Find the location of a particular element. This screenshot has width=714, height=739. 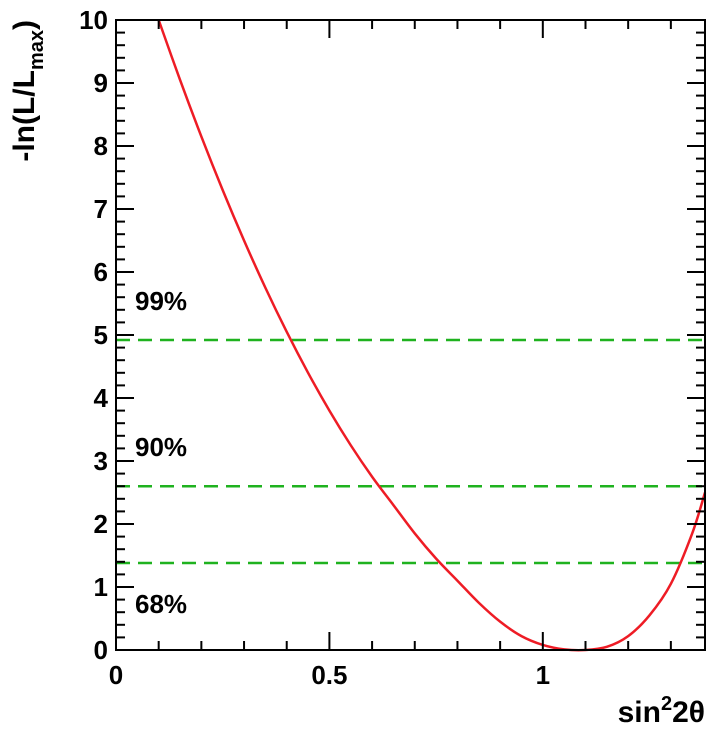

confidence-level-label: 68% is located at coordinates (161, 604).